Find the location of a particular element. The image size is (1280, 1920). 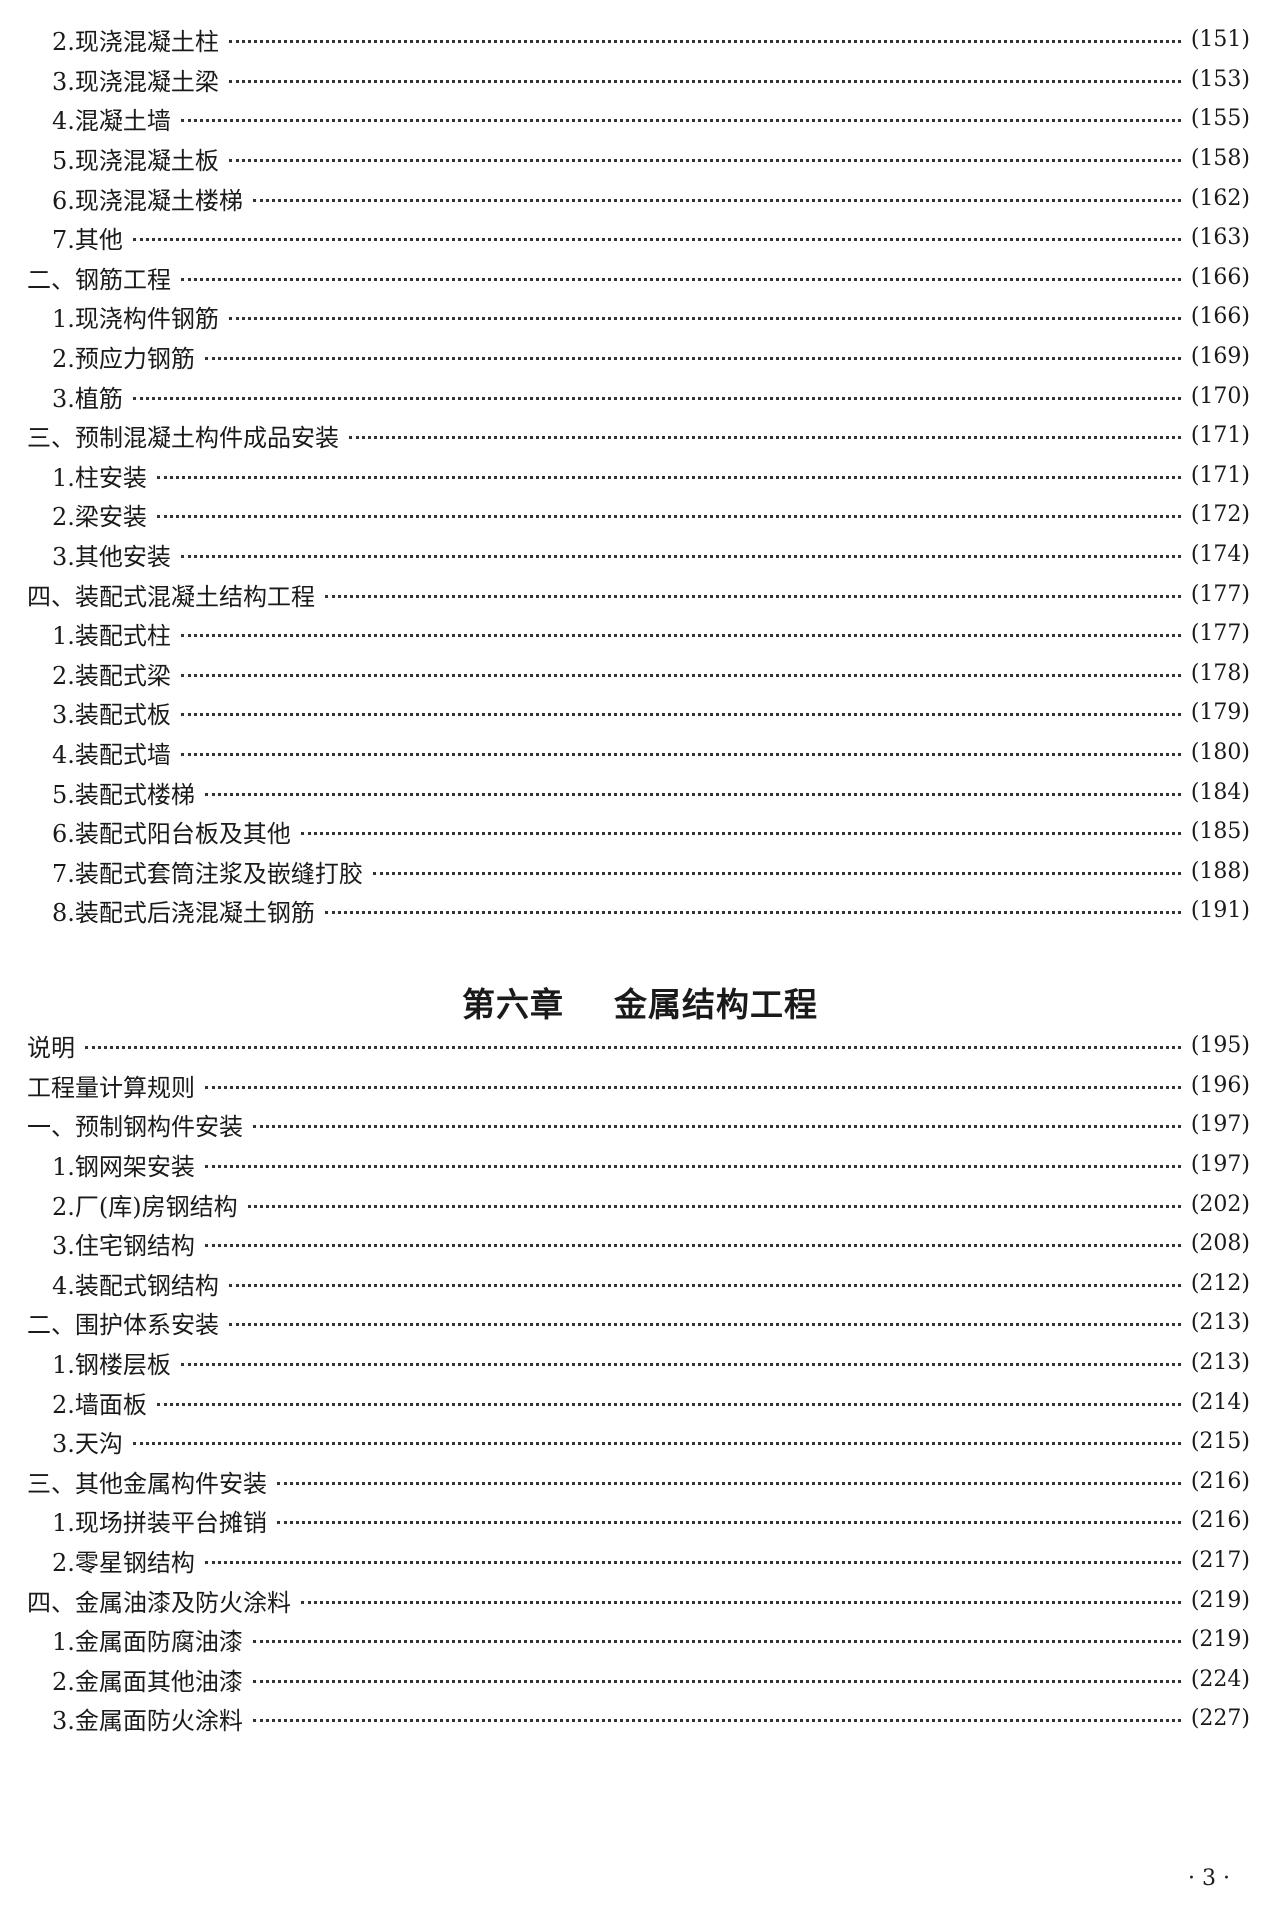

toc-entry-page: (174) is located at coordinates (1220, 555).